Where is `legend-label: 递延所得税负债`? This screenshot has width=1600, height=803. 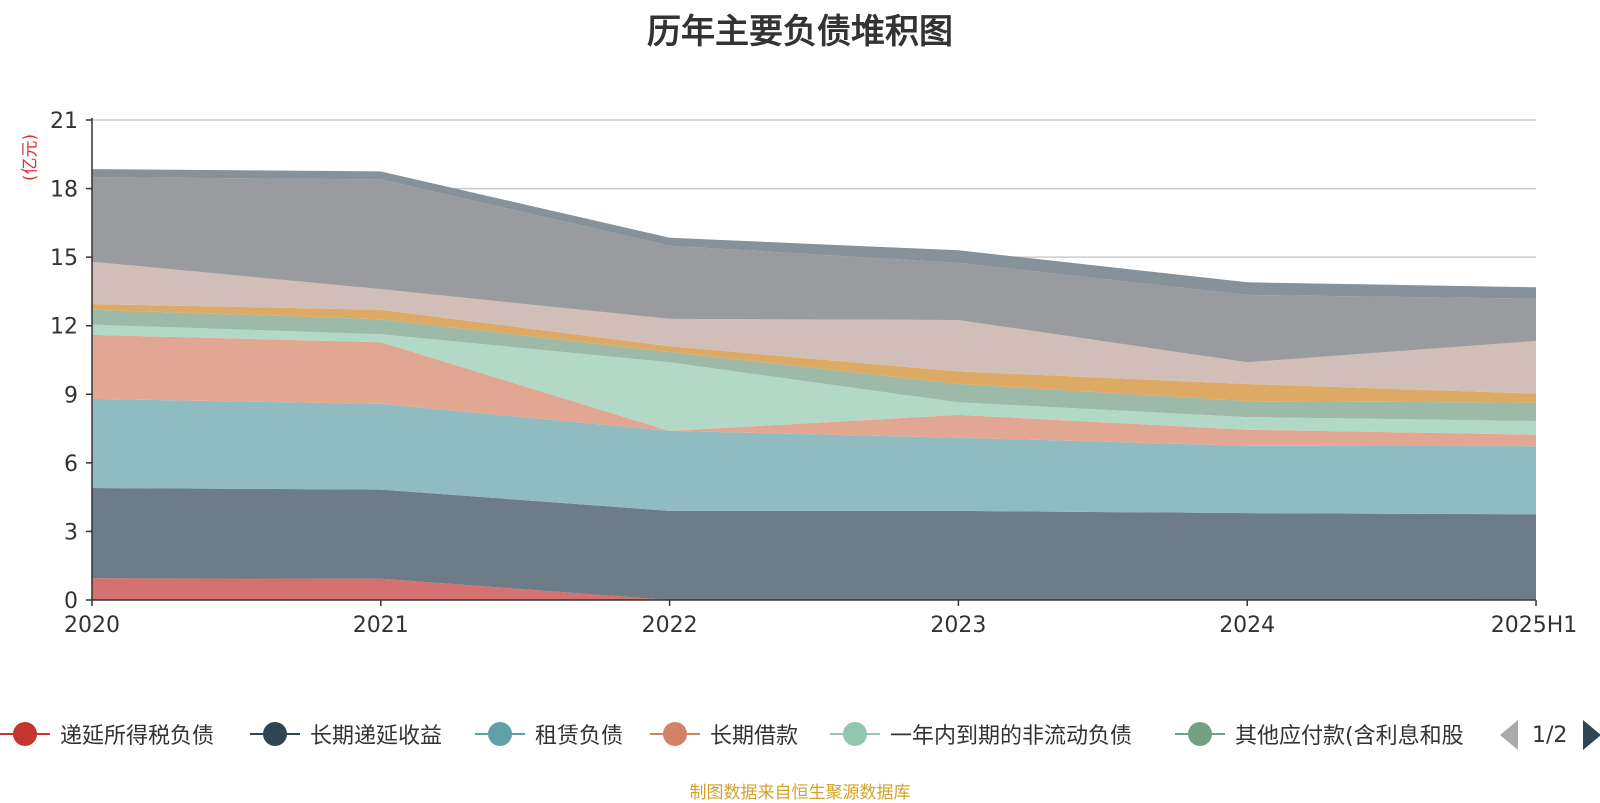
legend-label: 递延所得税负债 is located at coordinates (137, 736).